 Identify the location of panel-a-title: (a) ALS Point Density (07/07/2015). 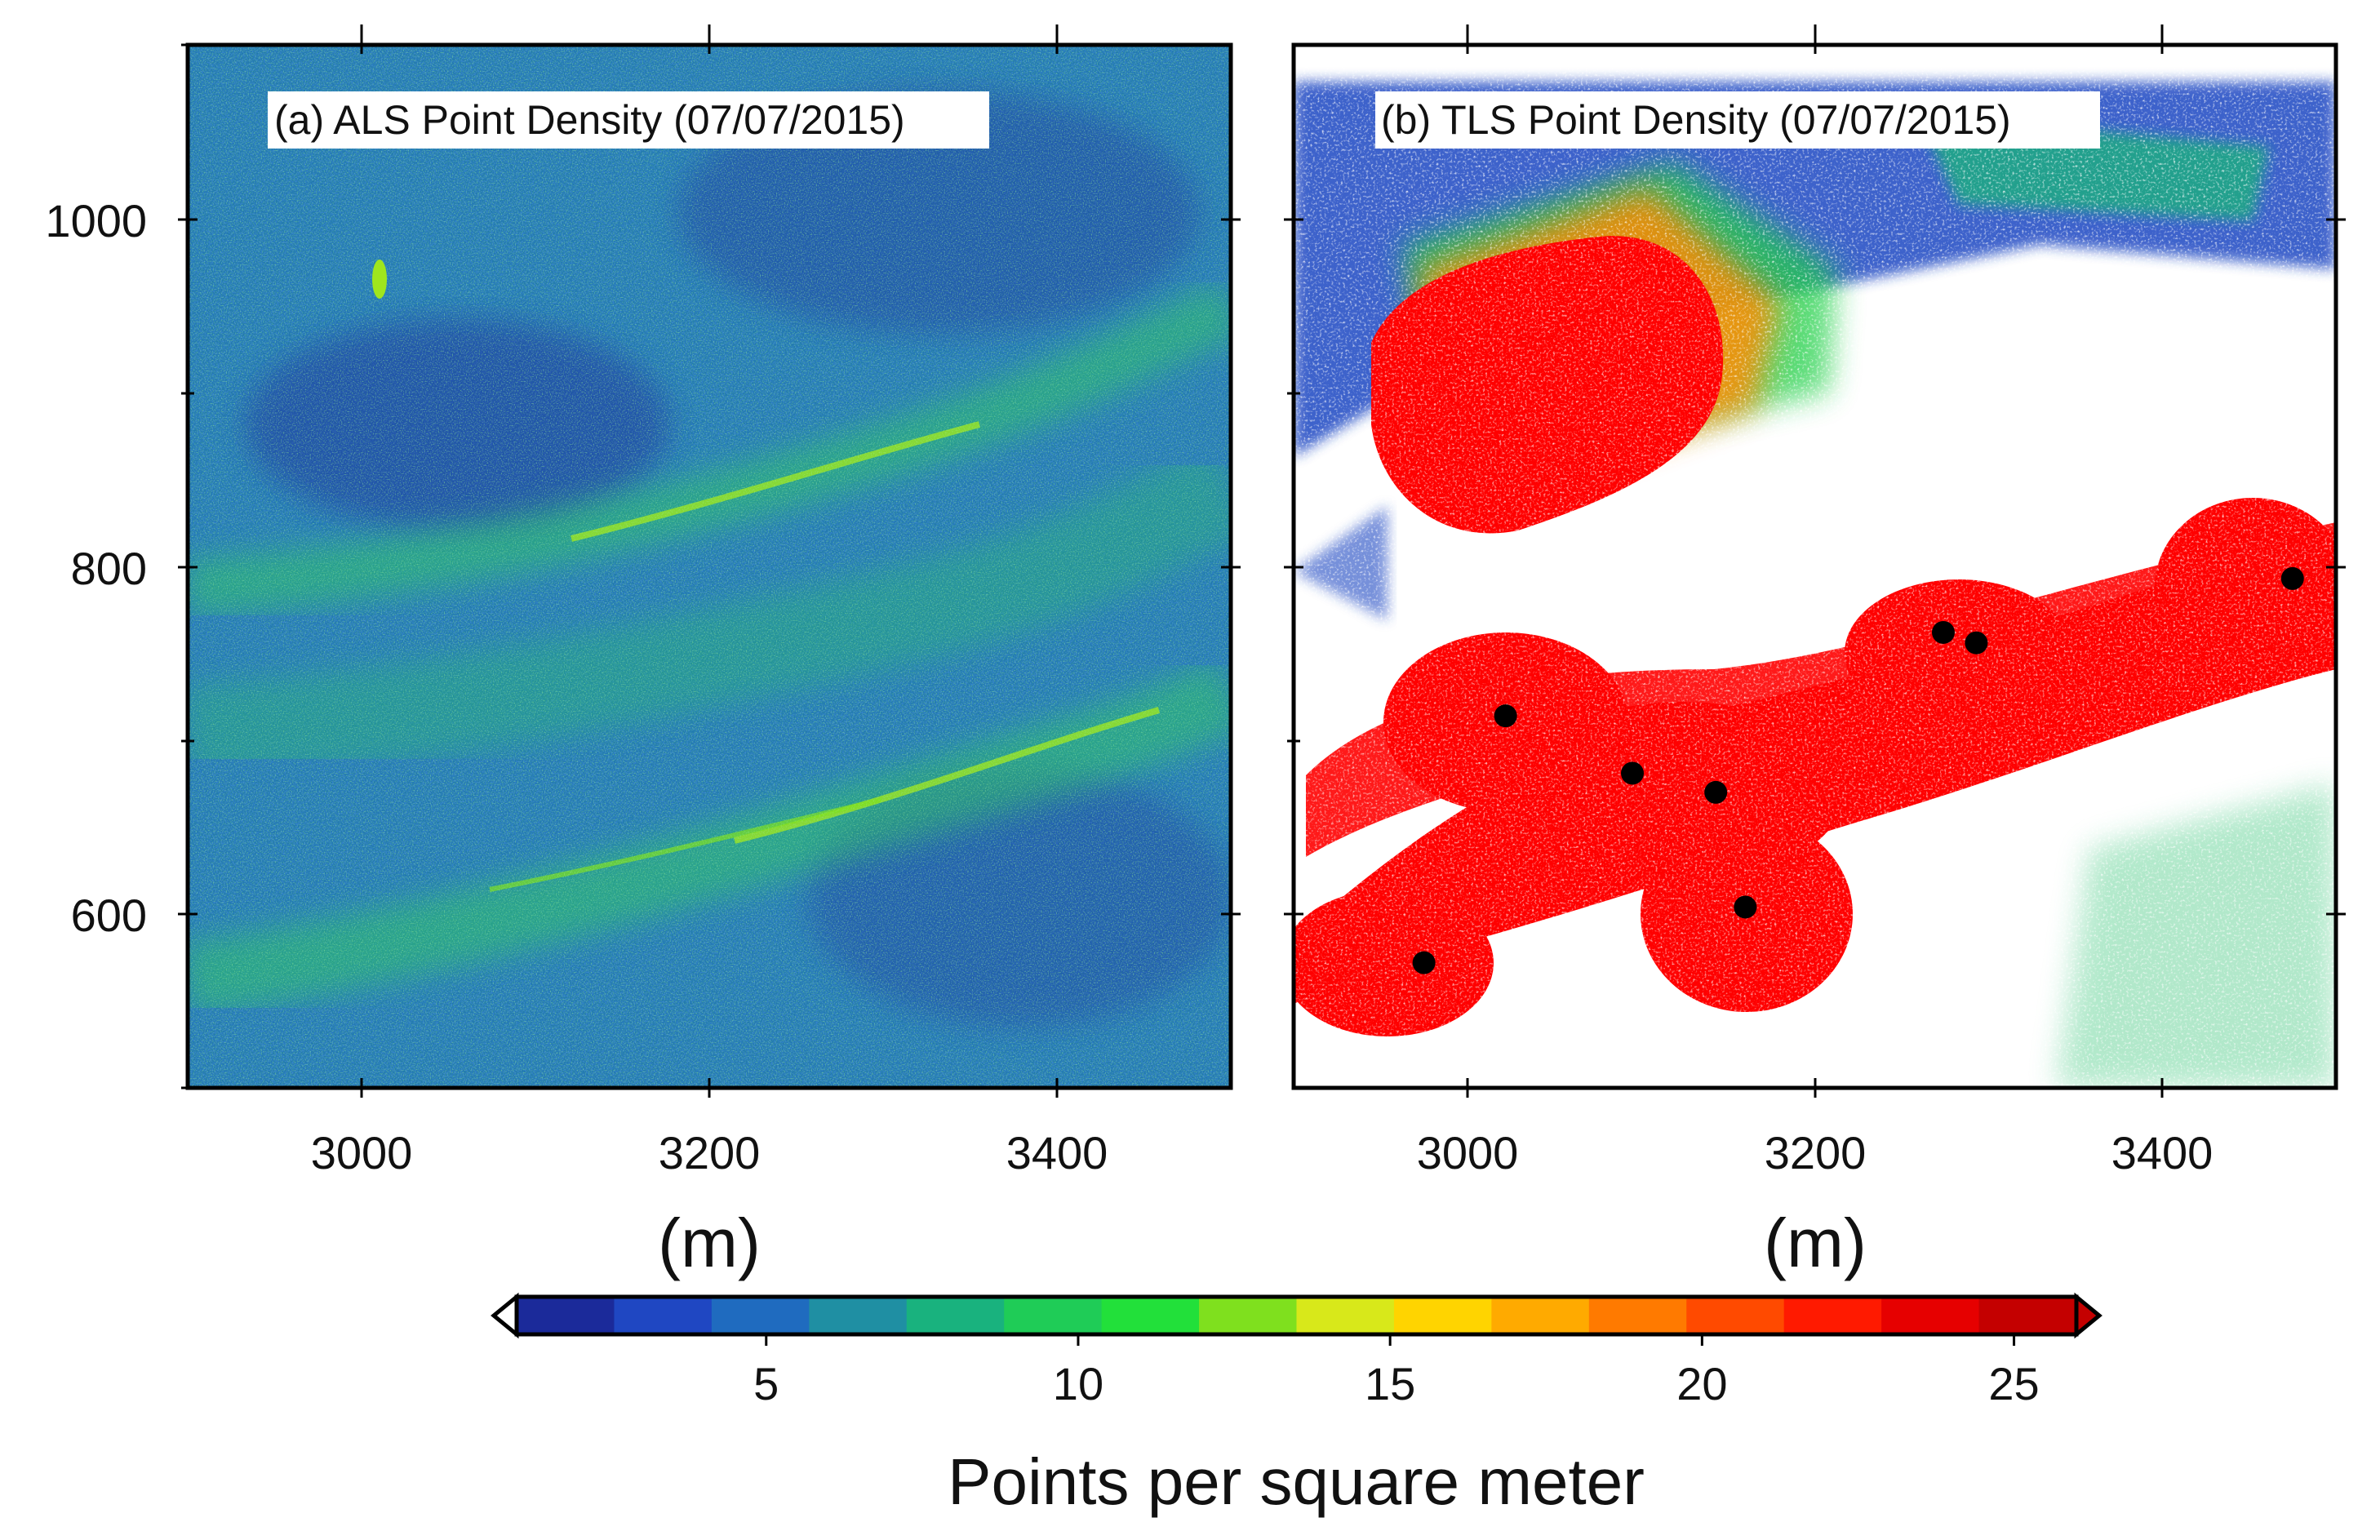
(628, 120).